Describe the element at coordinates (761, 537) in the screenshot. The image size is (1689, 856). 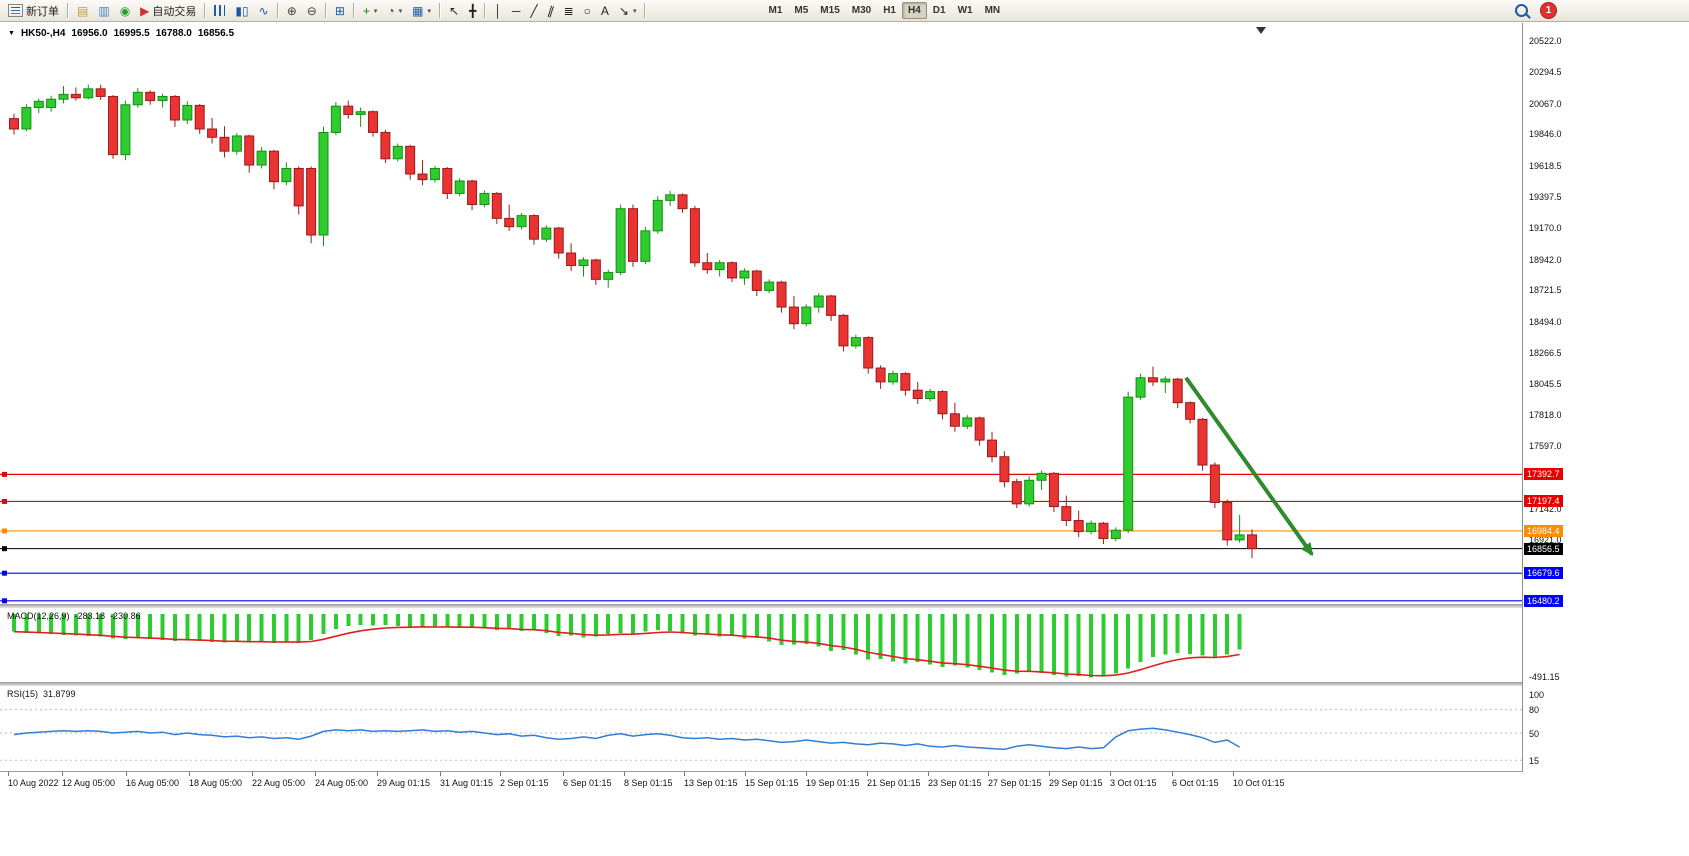
I see `hline-objects` at that location.